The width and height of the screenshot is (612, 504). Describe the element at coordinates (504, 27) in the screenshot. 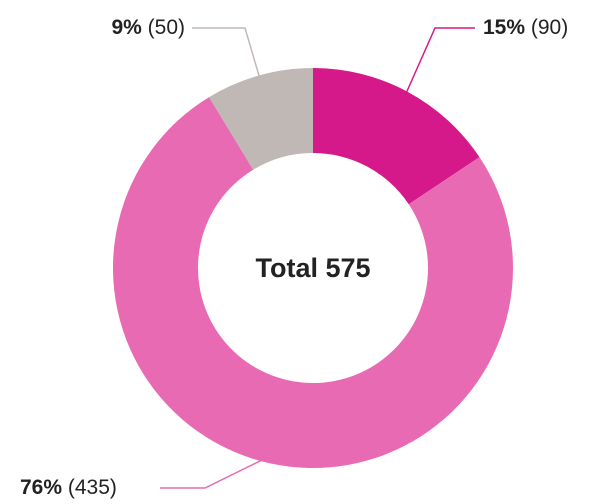

I see `percent-label: 15%` at that location.